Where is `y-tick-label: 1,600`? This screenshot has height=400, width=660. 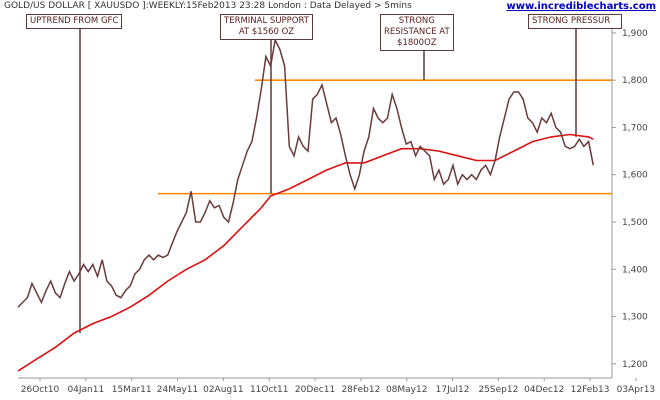 y-tick-label: 1,600 is located at coordinates (635, 176).